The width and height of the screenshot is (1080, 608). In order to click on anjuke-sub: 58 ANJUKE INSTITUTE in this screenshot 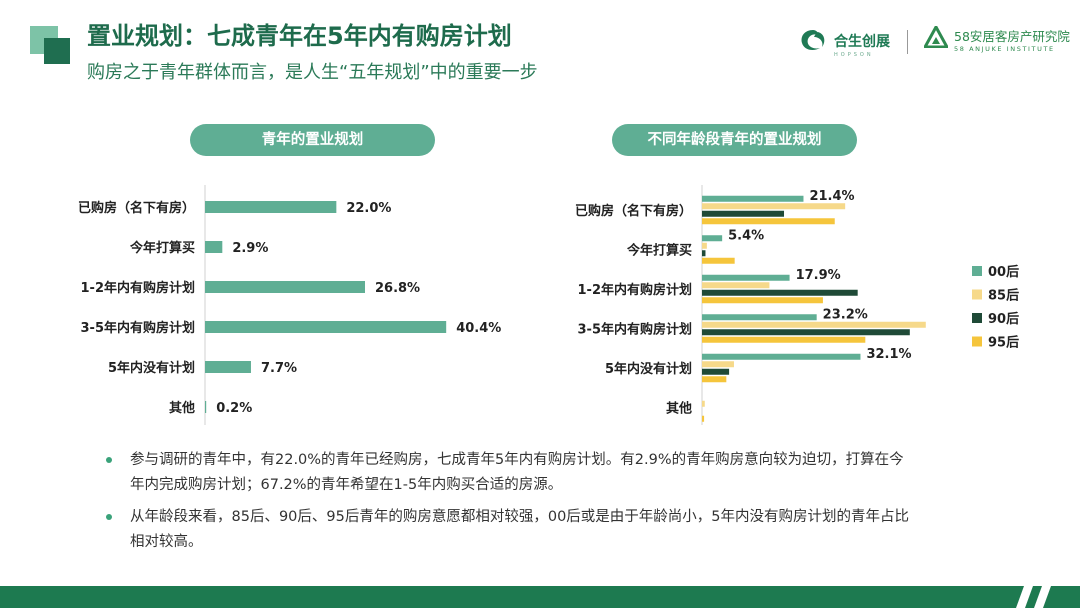, I will do `click(1004, 49)`.